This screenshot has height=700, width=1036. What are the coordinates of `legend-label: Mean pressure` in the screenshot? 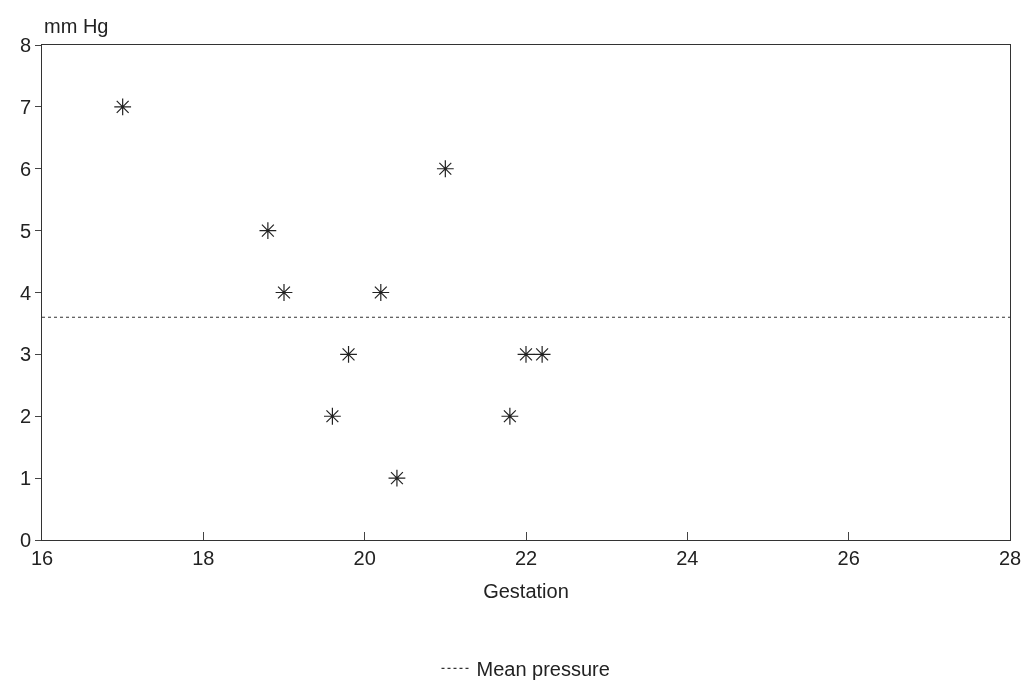 It's located at (543, 669).